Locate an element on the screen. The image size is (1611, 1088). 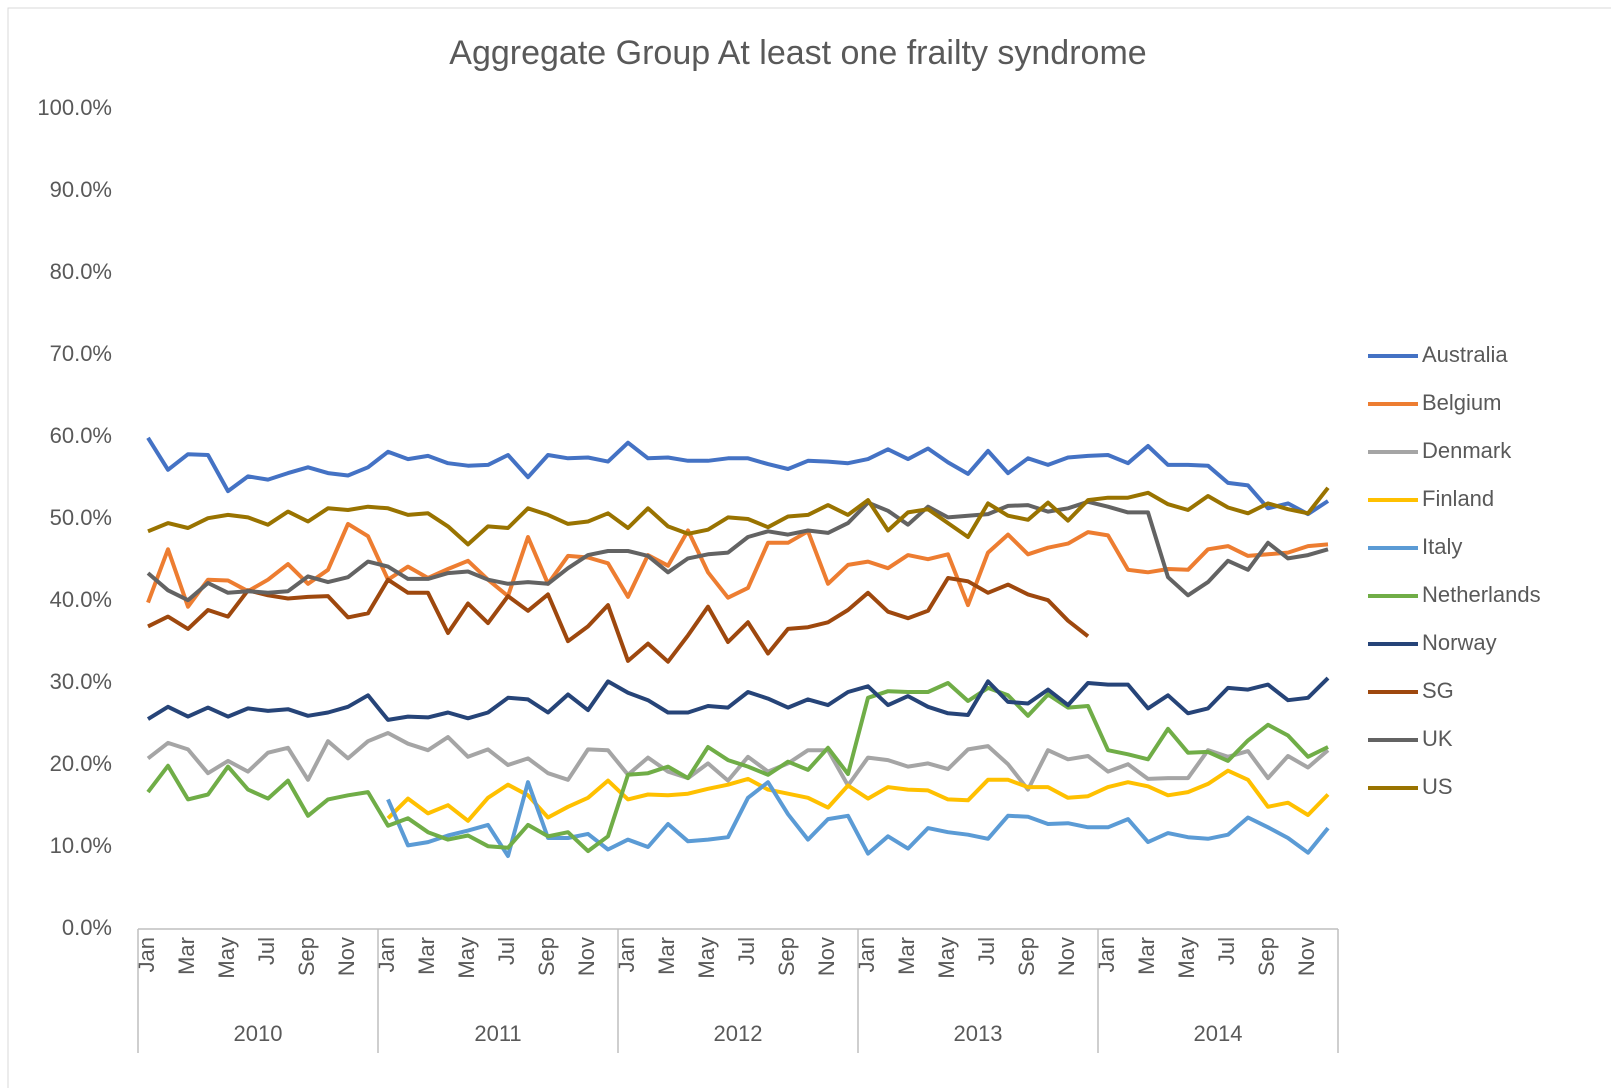
y-tick-label: 80.0% is located at coordinates (81, 271).